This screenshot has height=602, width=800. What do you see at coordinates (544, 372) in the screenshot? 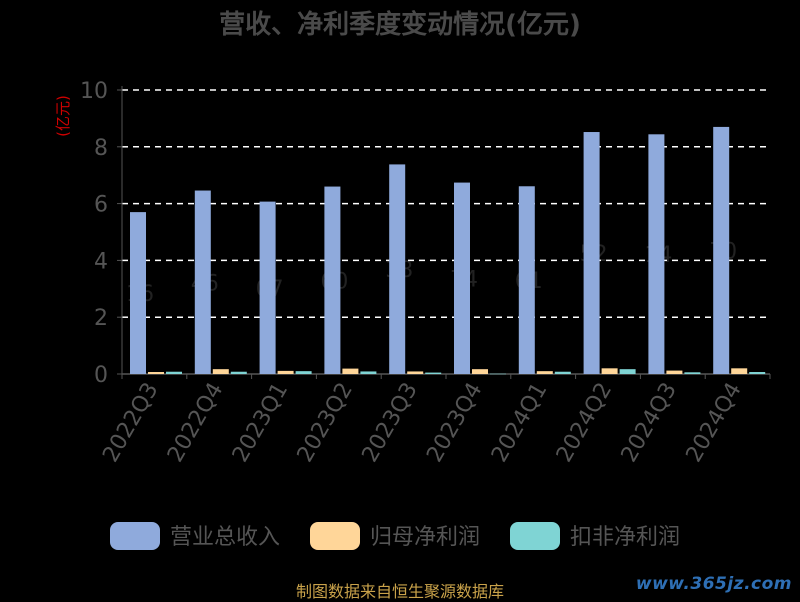
I see `bar-2024Q1-s1` at bounding box center [544, 372].